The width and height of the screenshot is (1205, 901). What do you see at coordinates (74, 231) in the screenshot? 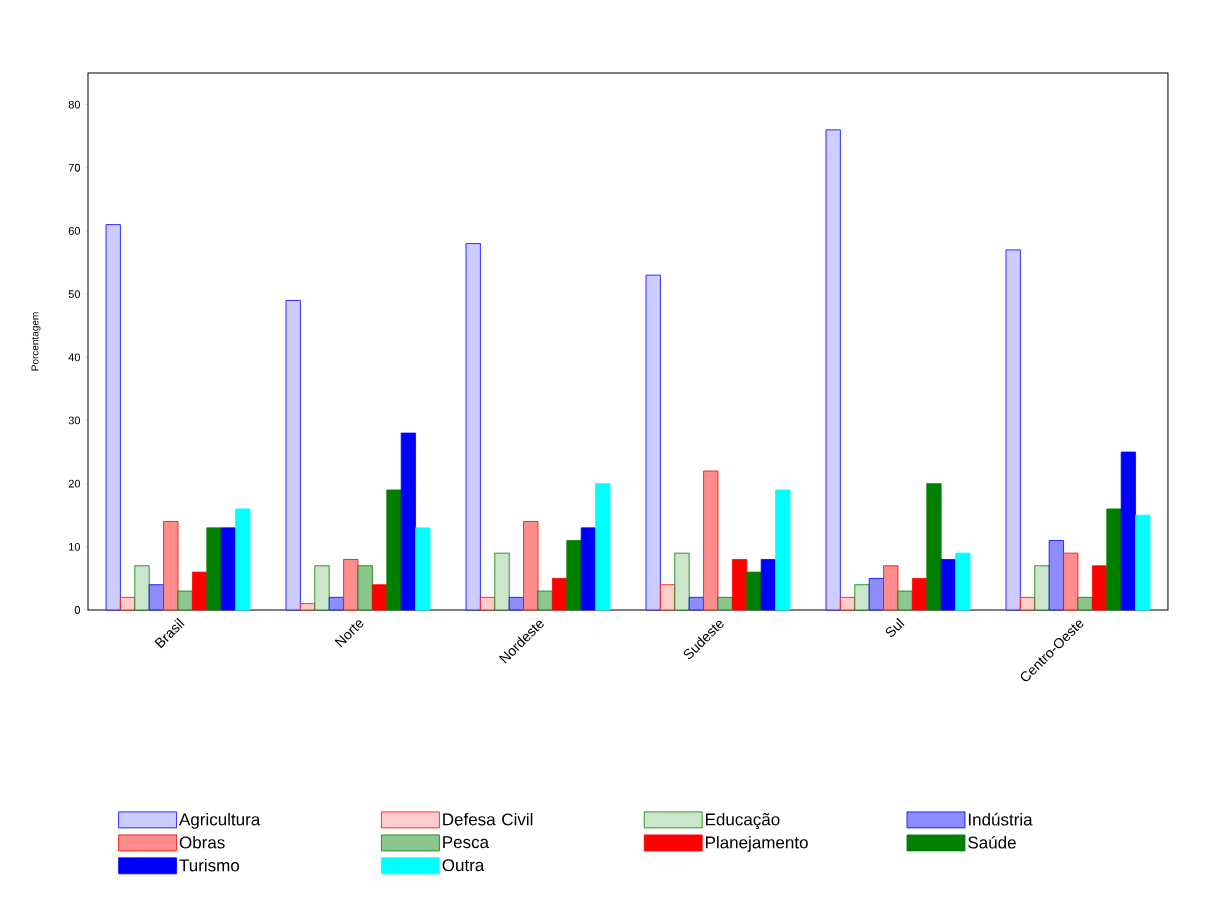
I see `y-tick-label: 60` at bounding box center [74, 231].